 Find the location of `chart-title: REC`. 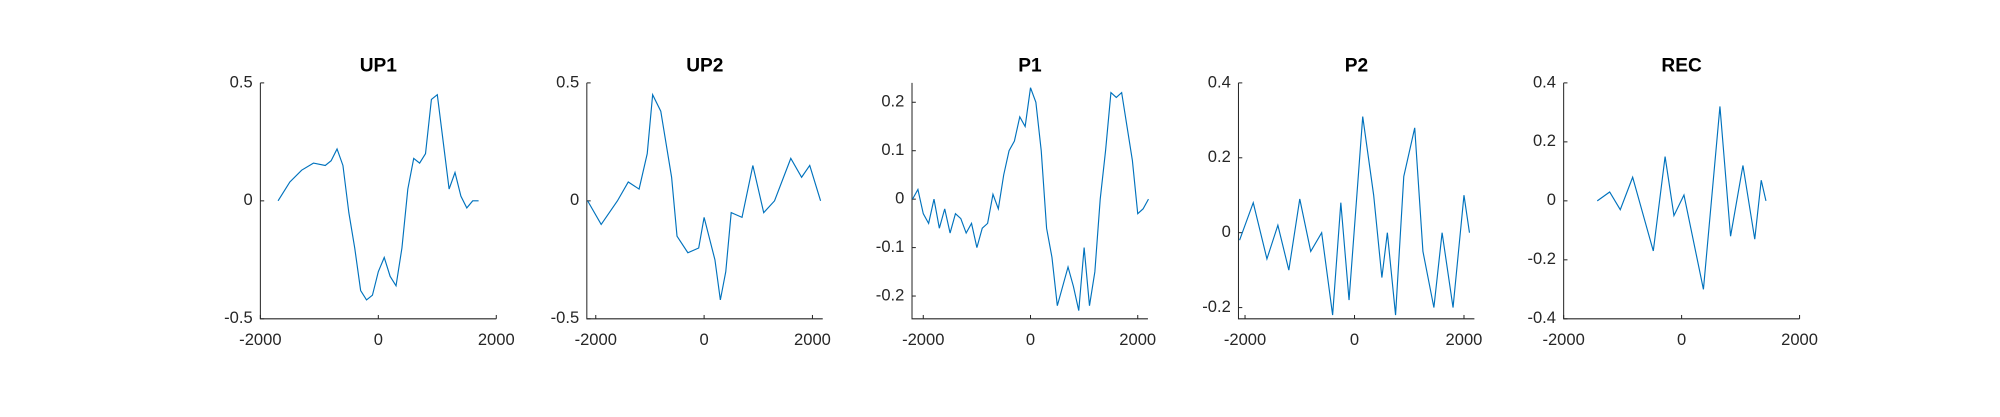

chart-title: REC is located at coordinates (1681, 65).